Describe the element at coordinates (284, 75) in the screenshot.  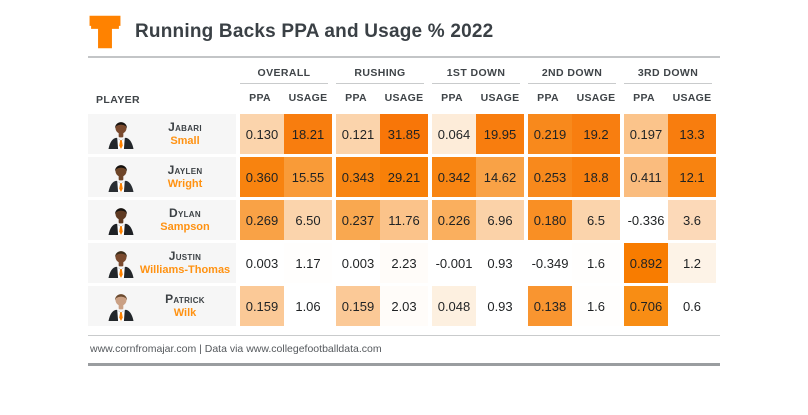
I see `group-header-overall: OVERALL` at that location.